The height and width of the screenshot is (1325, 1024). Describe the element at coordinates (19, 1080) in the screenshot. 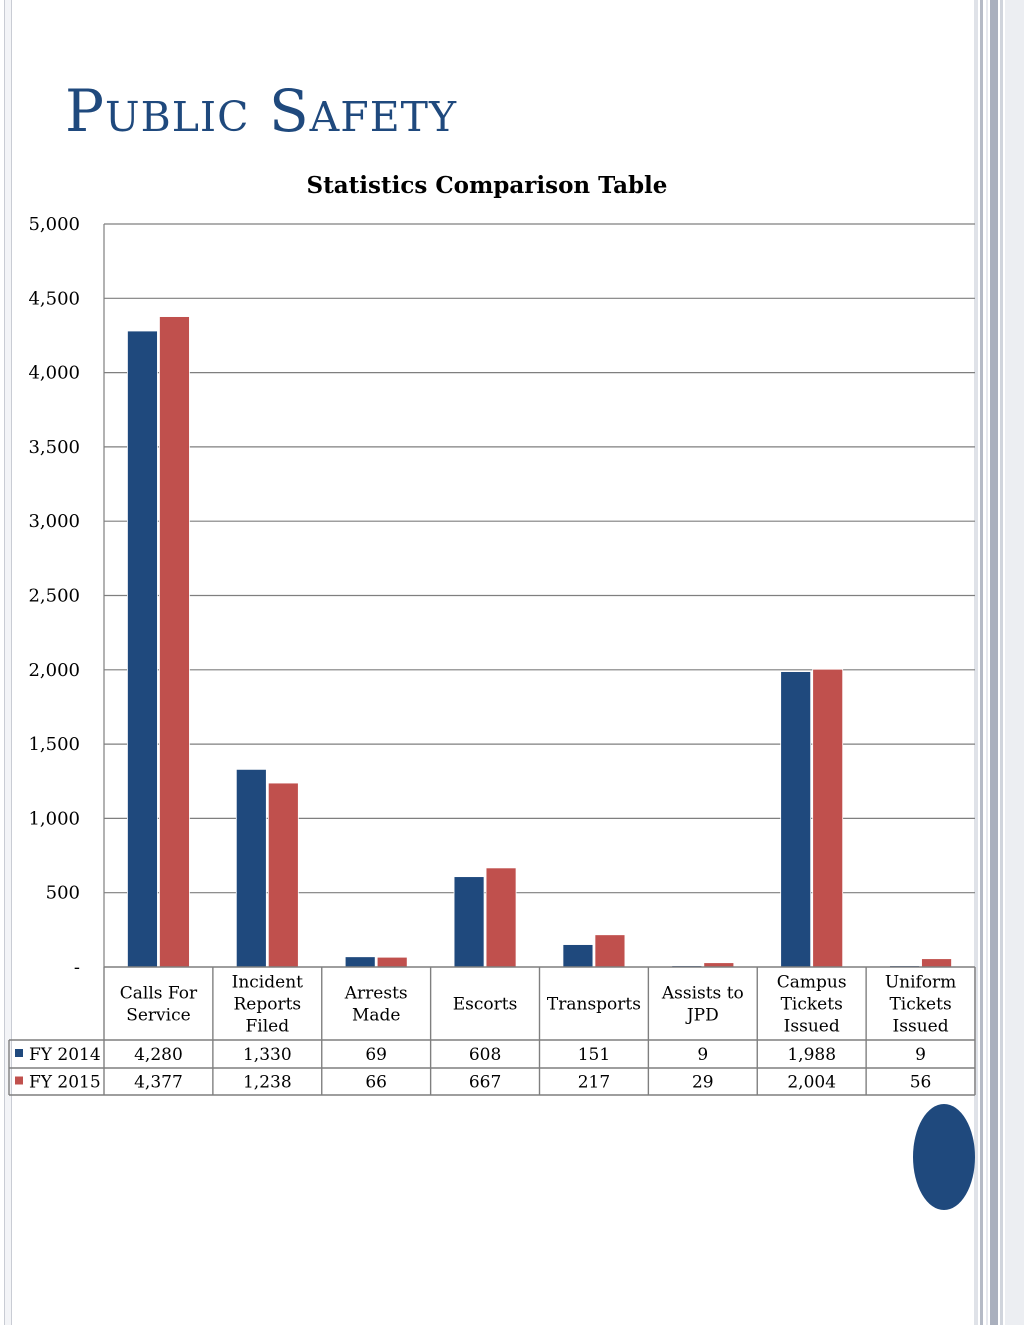

I see `legend-key-fy2015` at that location.